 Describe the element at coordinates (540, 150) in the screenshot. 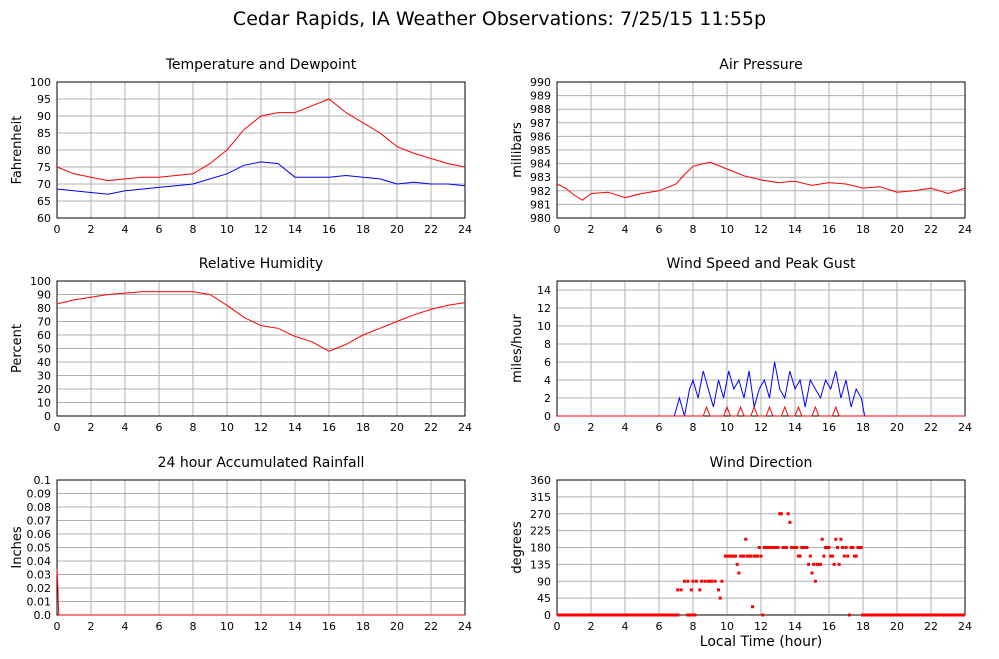

I see `y-tick-label: 985` at that location.